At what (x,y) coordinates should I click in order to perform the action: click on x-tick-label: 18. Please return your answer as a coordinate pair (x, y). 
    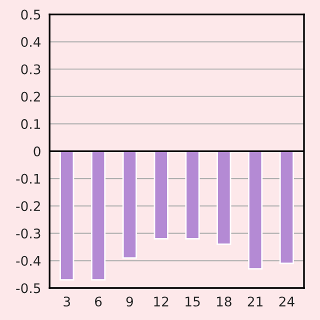
    Looking at the image, I should click on (224, 301).